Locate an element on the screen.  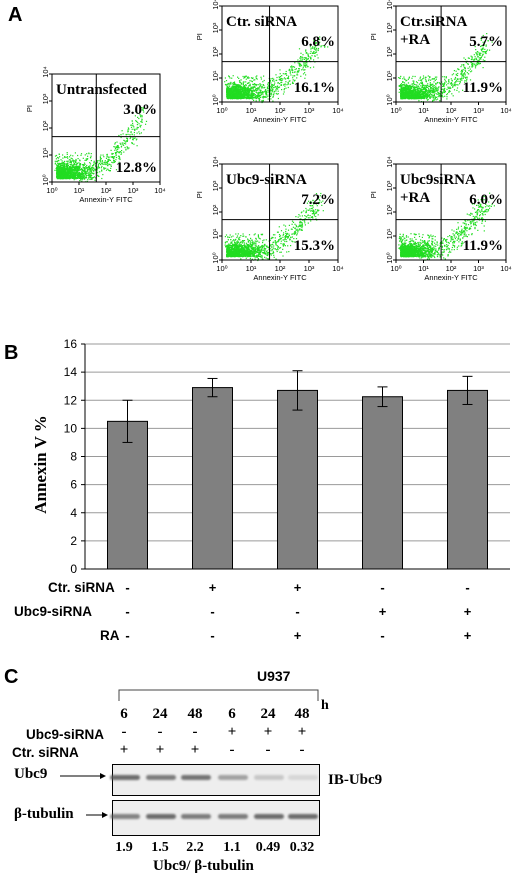
y-tick-label: 16 is located at coordinates (71, 344).